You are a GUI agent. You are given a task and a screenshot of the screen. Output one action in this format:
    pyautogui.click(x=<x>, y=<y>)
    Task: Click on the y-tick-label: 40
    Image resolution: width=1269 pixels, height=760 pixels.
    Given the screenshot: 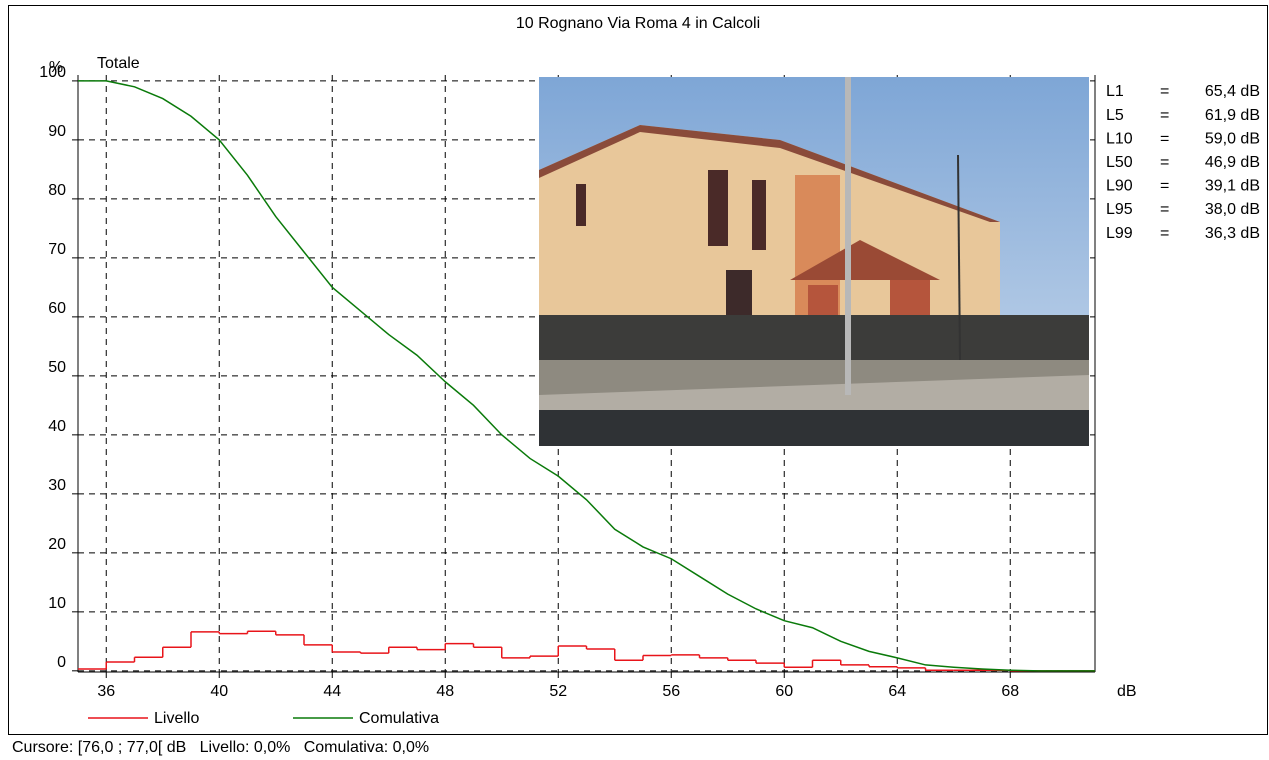 What is the action you would take?
    pyautogui.click(x=57, y=426)
    